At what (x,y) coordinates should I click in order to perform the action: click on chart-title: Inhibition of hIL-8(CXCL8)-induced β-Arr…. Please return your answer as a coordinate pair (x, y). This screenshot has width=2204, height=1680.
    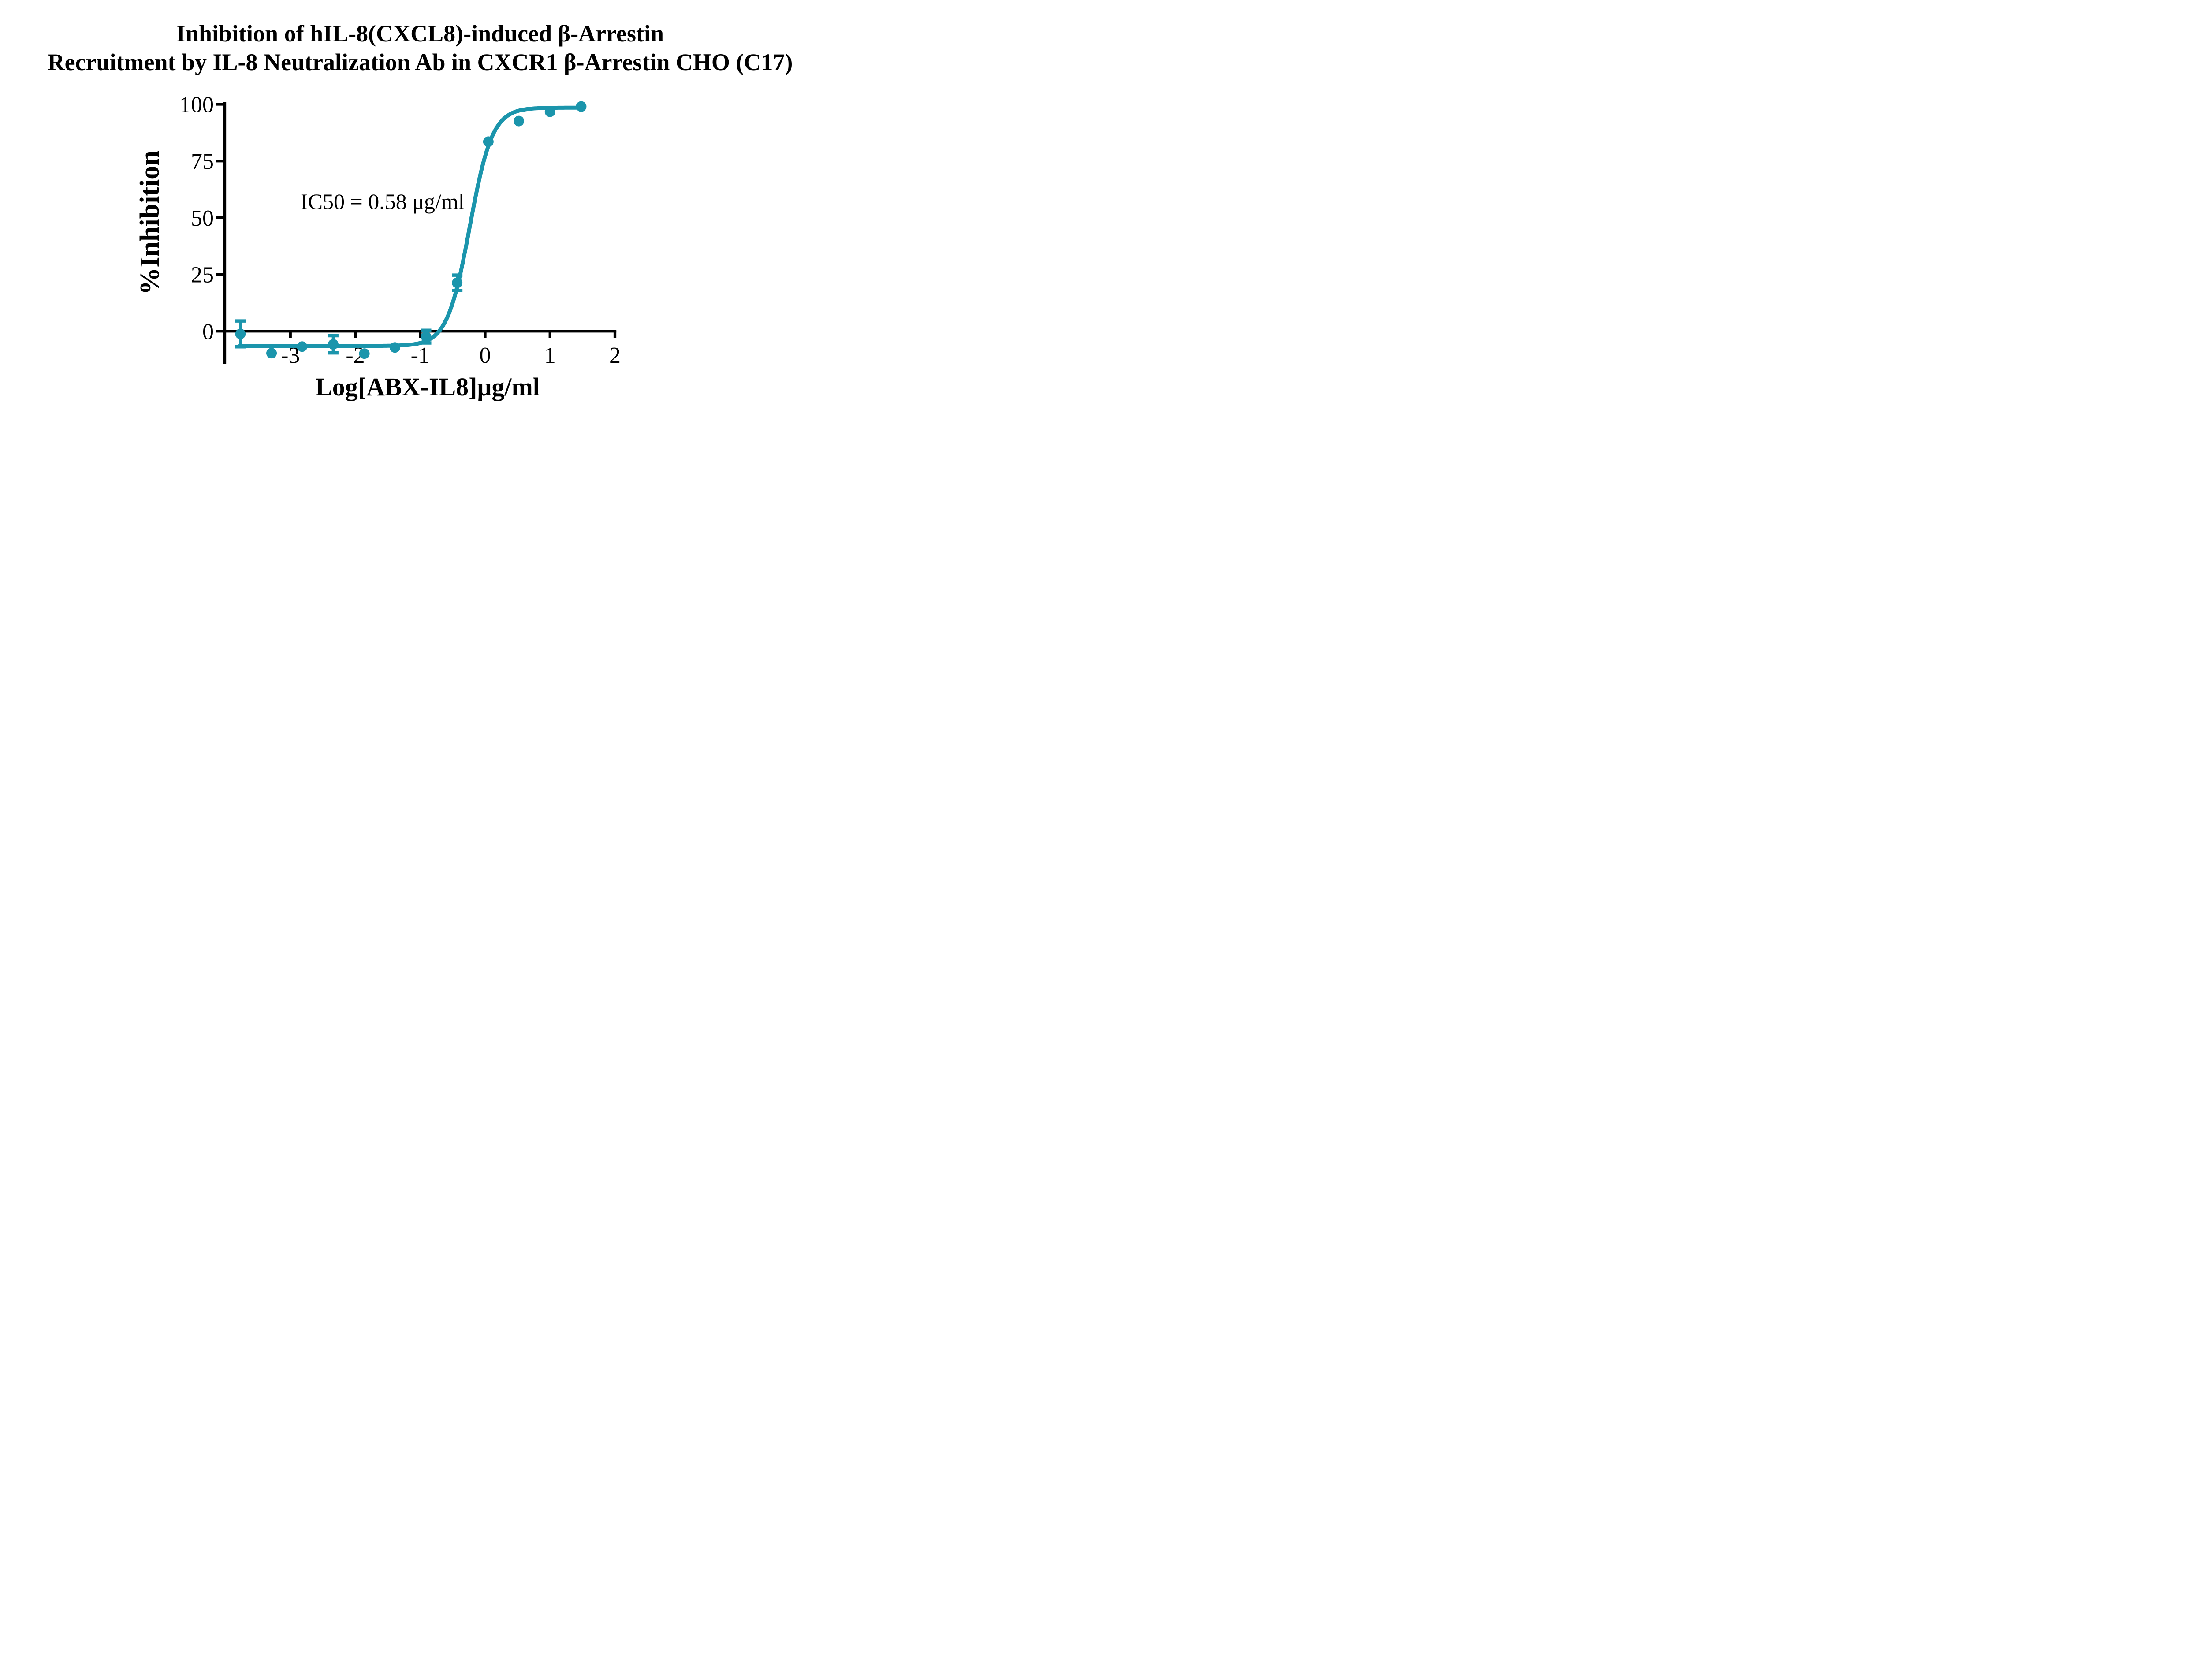
    Looking at the image, I should click on (420, 48).